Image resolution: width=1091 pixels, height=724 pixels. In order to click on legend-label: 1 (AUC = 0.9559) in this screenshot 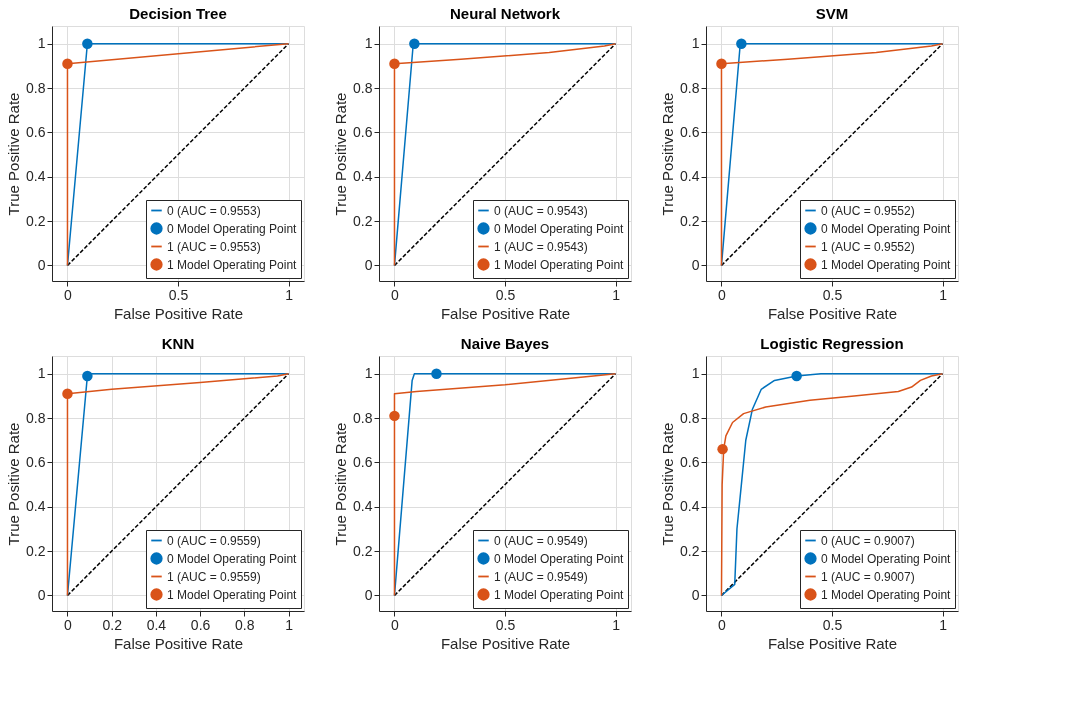, I will do `click(214, 576)`.